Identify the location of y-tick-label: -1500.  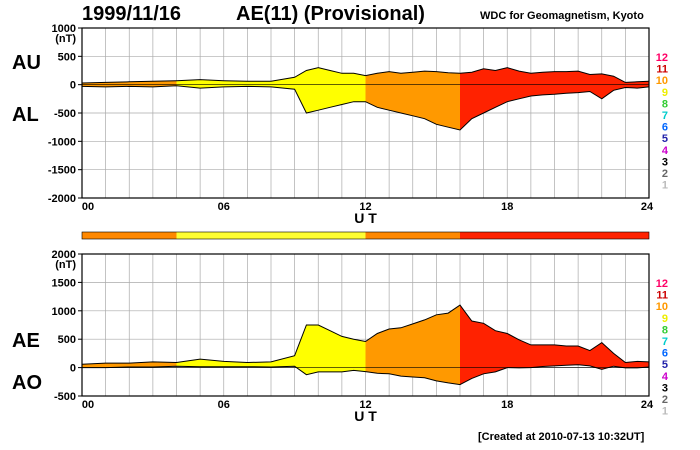
(62, 171).